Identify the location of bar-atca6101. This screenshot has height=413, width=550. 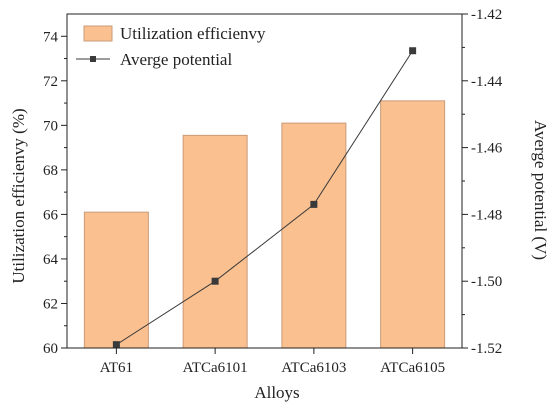
(215, 241).